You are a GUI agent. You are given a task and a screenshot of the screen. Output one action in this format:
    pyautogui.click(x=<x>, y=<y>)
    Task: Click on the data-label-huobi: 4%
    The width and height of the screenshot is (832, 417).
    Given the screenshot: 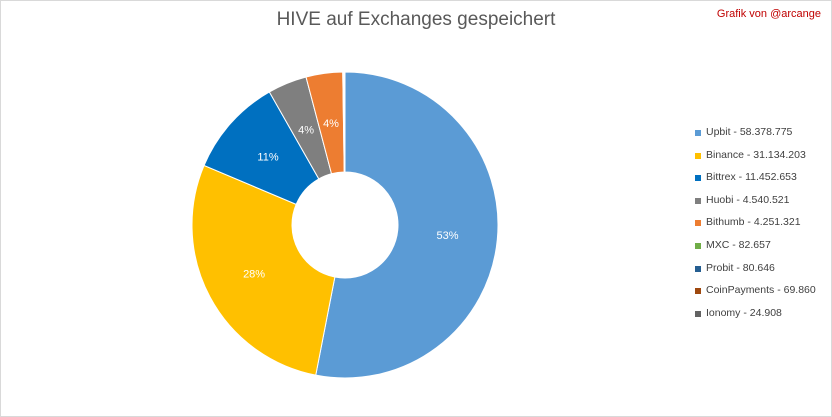 What is the action you would take?
    pyautogui.click(x=306, y=131)
    